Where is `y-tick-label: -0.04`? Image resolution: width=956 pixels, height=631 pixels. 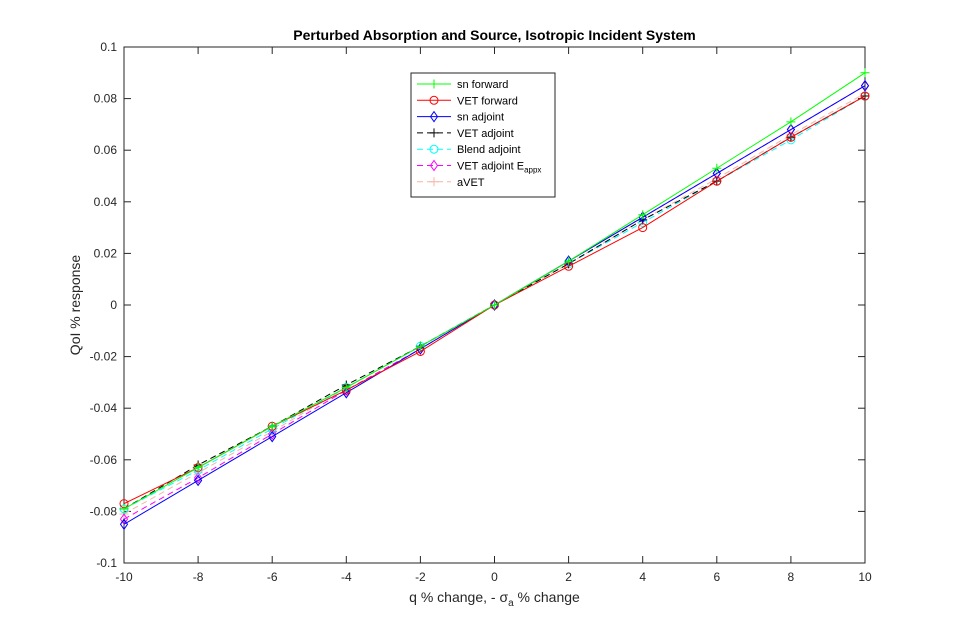
y-tick-label: -0.04 is located at coordinates (104, 408).